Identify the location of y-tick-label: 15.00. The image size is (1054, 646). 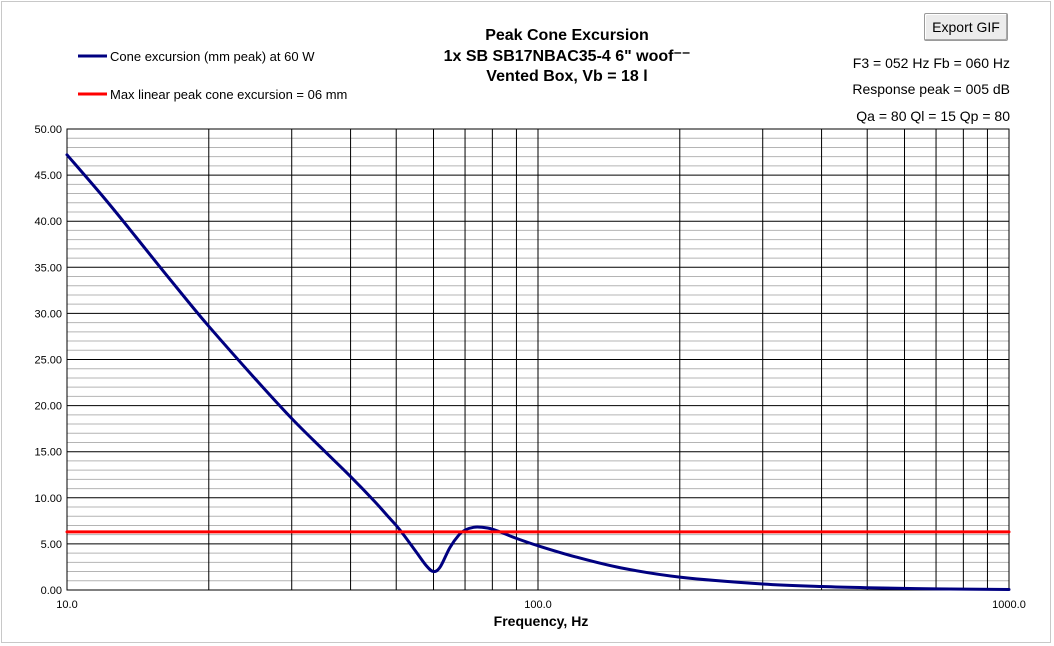
(48, 453).